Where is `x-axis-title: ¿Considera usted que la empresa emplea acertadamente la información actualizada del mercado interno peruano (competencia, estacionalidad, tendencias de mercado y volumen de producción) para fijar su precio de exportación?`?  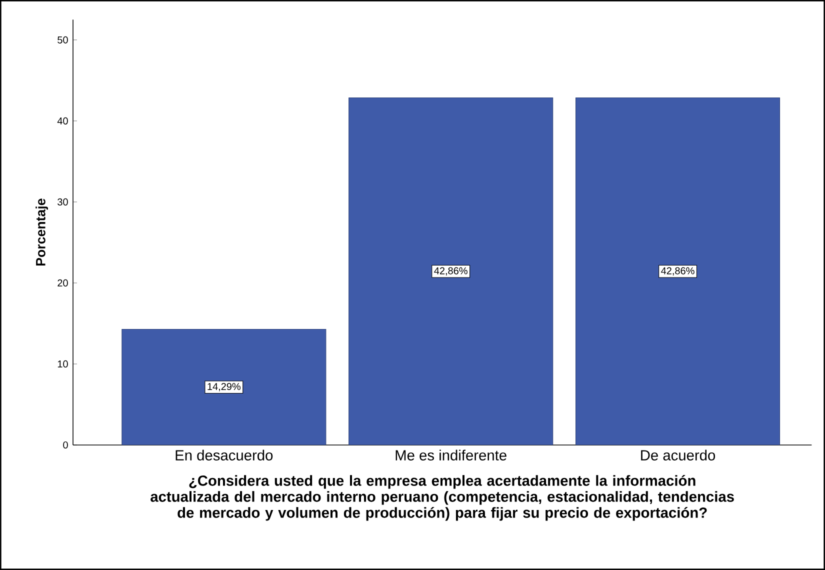 x-axis-title: ¿Considera usted que la empresa emplea acertadamente la información actualizada del mercado interno peruano (competencia, estacionalidad, tendencias de mercado y volumen de producción) para fijar su precio de exportación? is located at coordinates (442, 497).